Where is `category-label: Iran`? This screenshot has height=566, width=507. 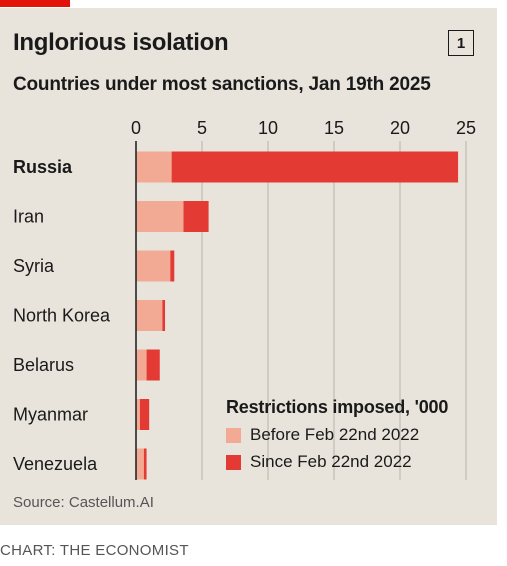
category-label: Iran is located at coordinates (28, 217).